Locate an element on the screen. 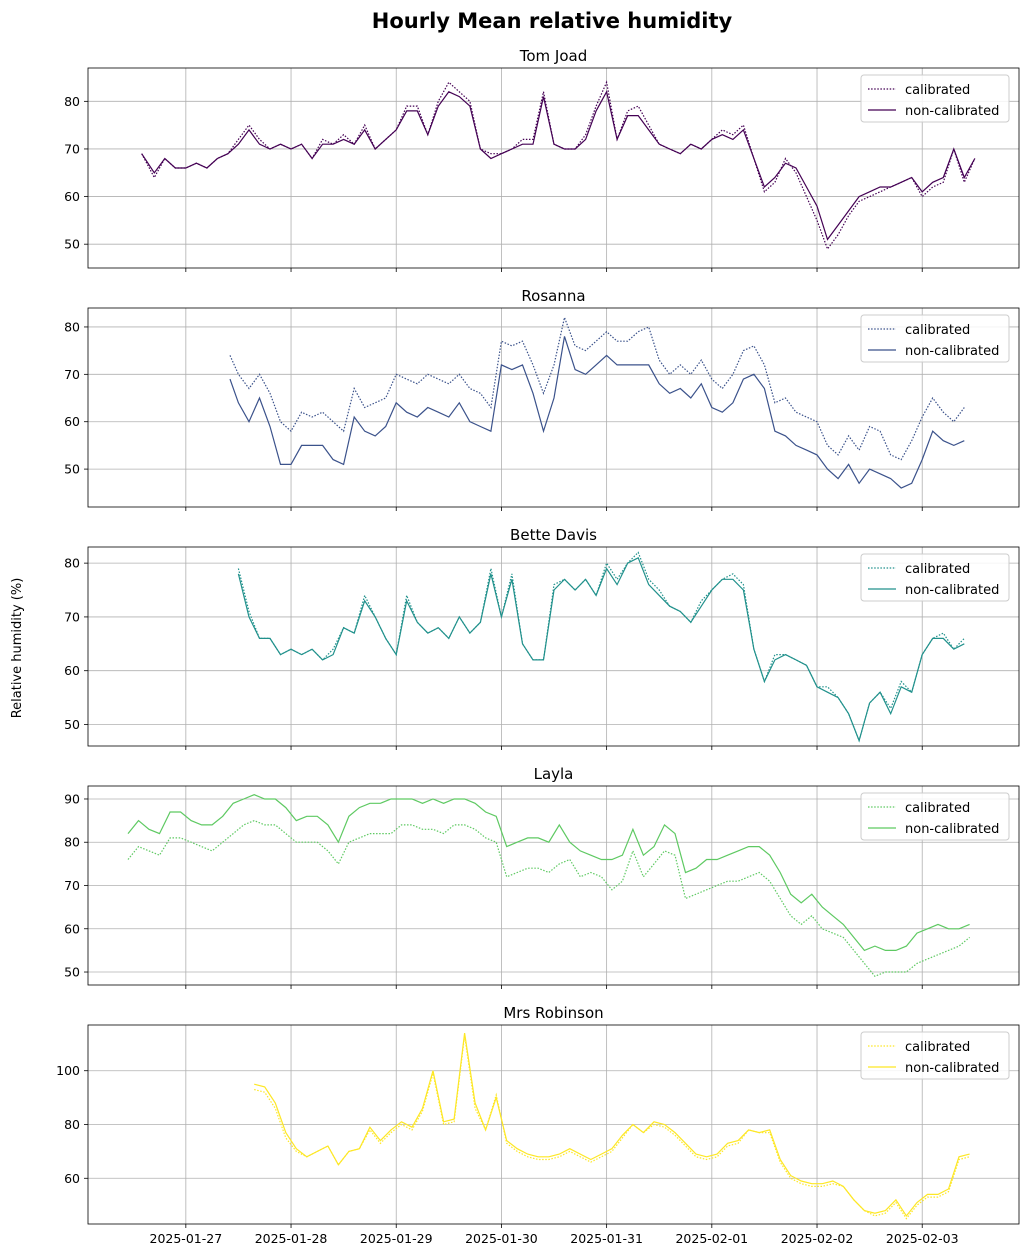 The height and width of the screenshot is (1258, 1028). x-tick-label: 2025-01-30 is located at coordinates (501, 1238).